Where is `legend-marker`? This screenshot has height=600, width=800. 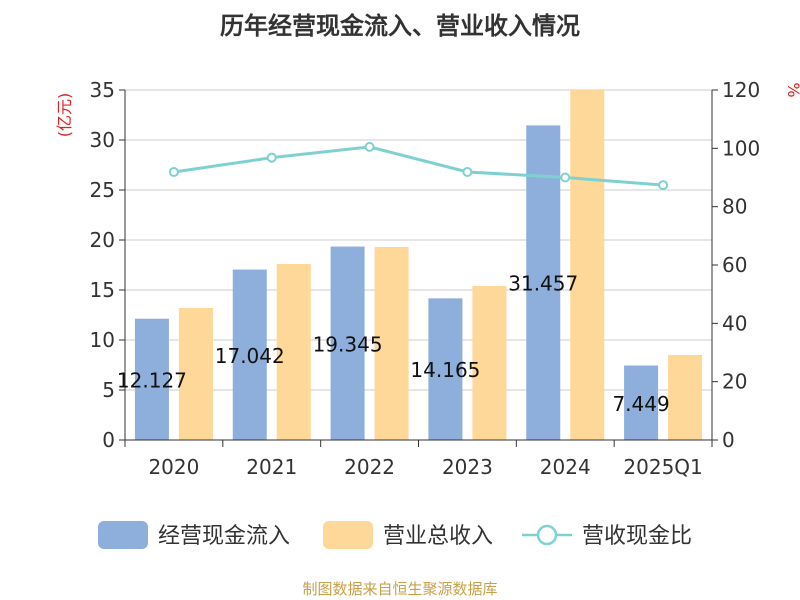
legend-marker is located at coordinates (547, 535).